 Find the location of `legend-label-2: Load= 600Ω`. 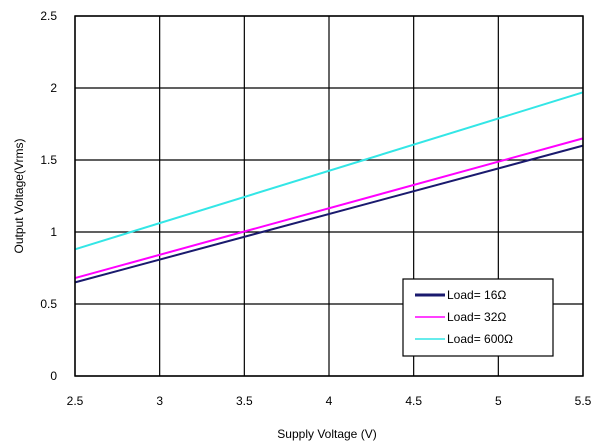

legend-label-2: Load= 600Ω is located at coordinates (480, 339).